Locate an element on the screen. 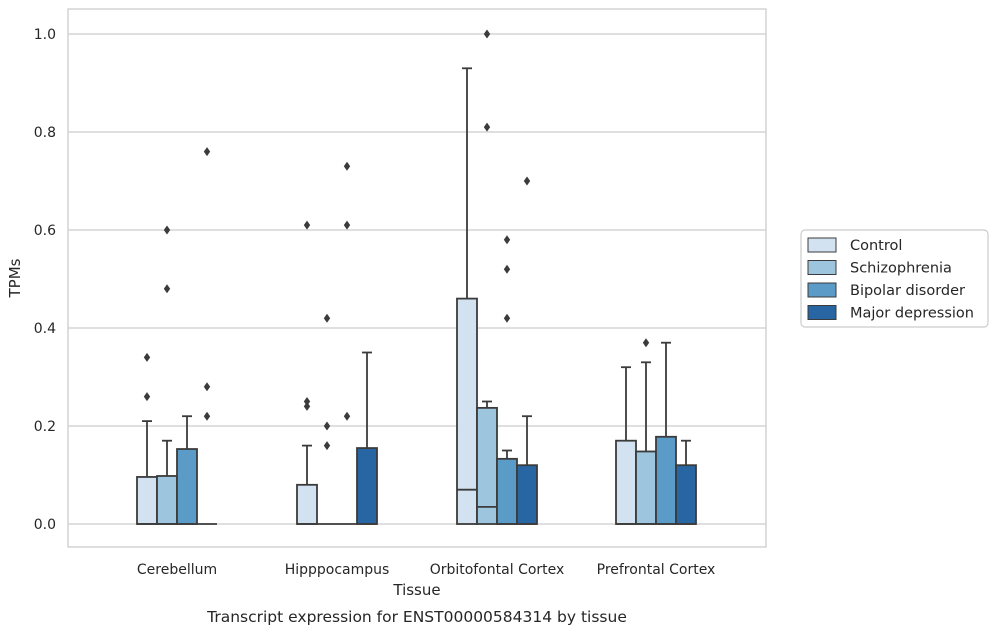  legend-label: Schizophrenia is located at coordinates (901, 269).